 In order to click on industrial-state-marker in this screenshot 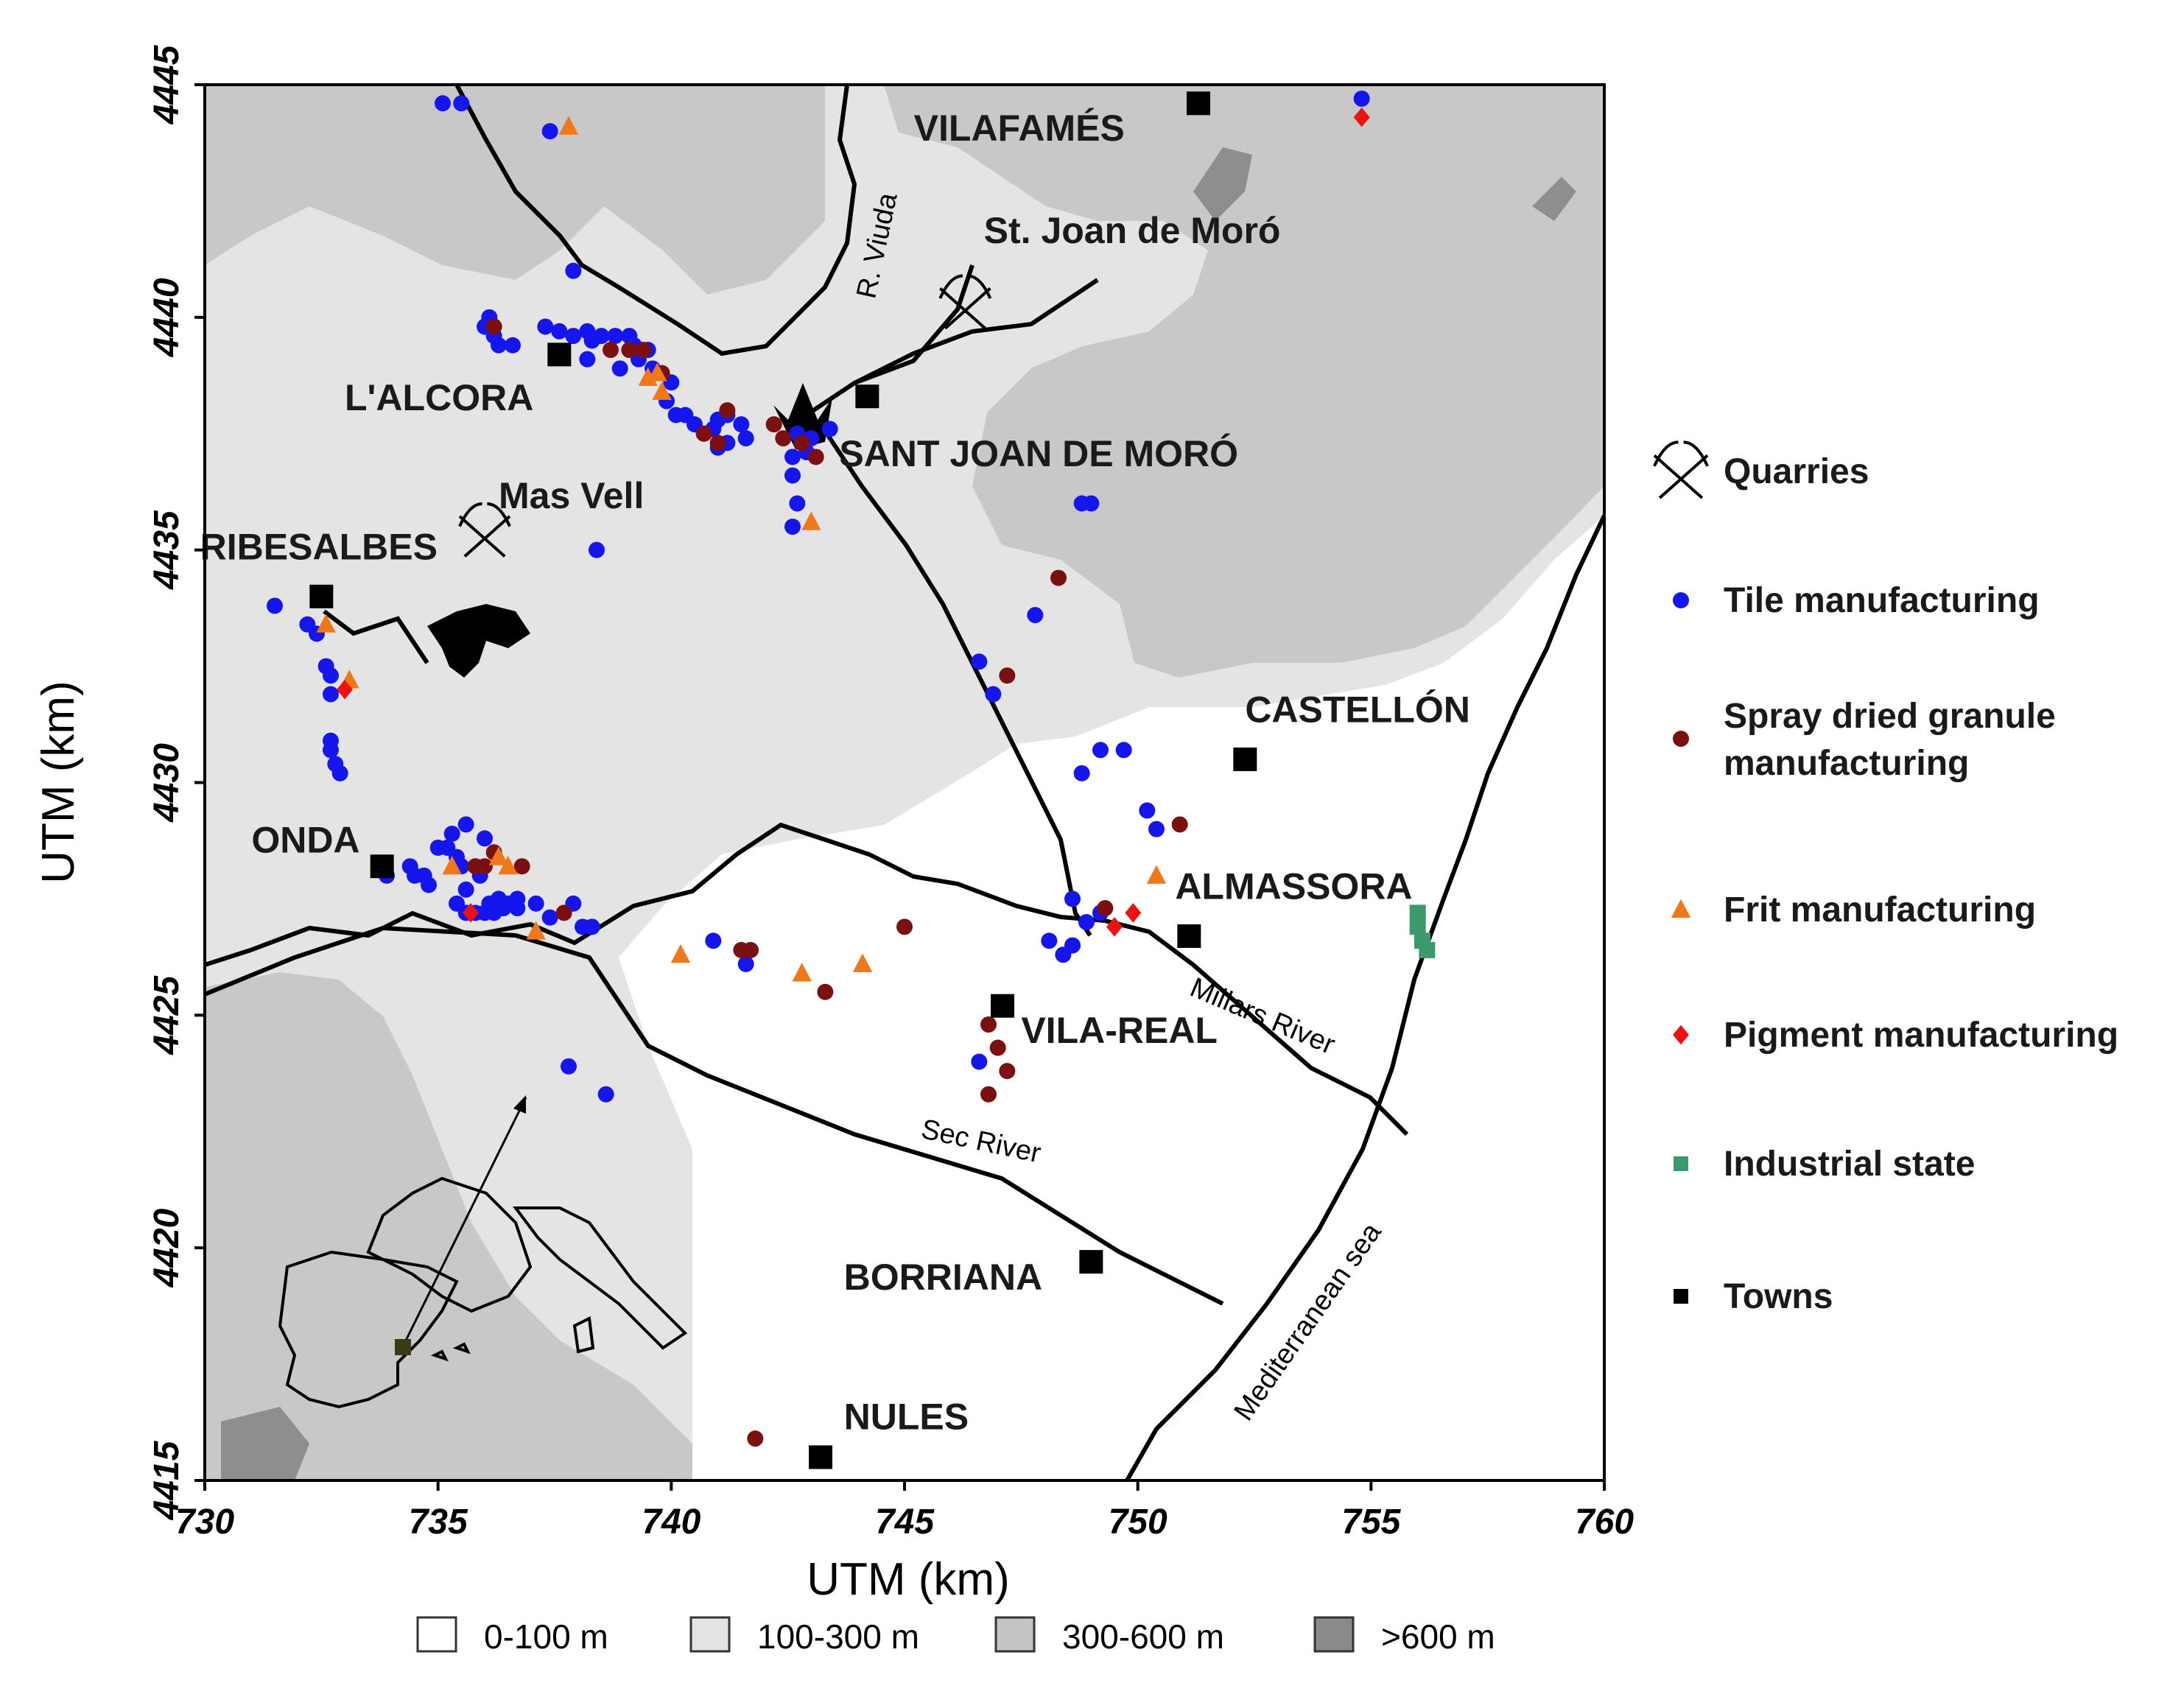, I will do `click(1418, 926)`.